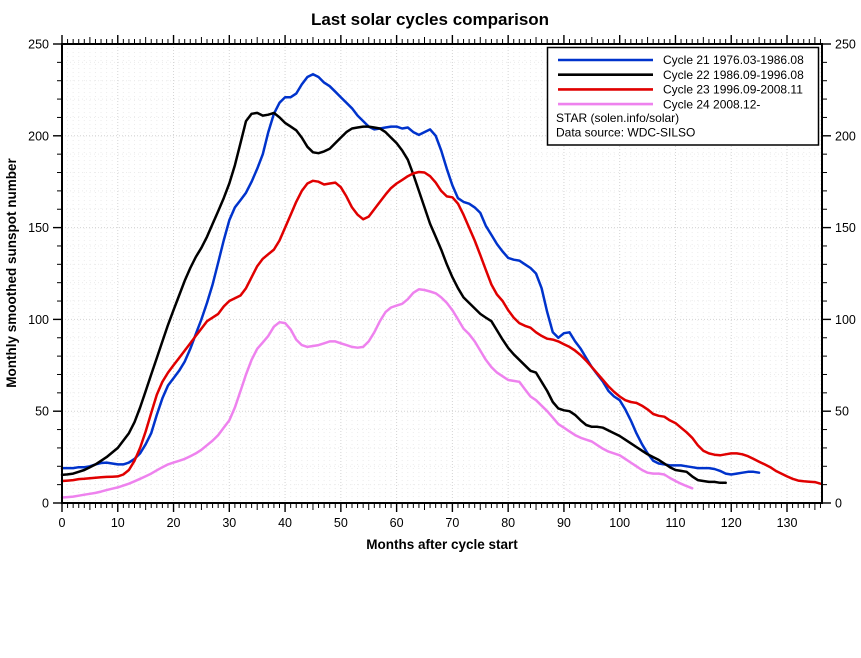 This screenshot has width=861, height=658. What do you see at coordinates (845, 45) in the screenshot?
I see `y-tick-label-right: 250` at bounding box center [845, 45].